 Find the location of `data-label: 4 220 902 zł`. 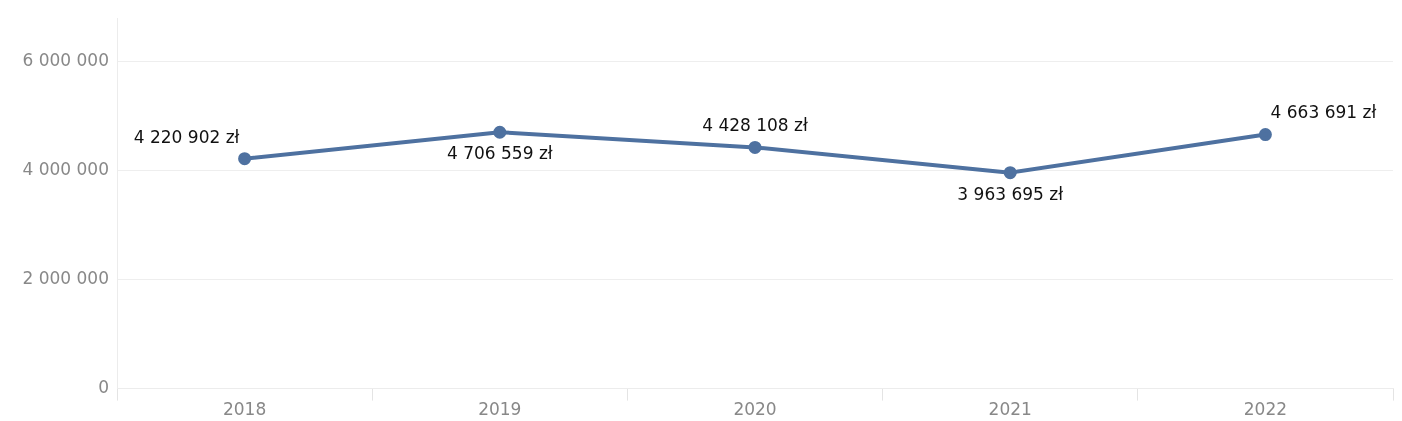

data-label: 4 220 902 zł is located at coordinates (186, 136).